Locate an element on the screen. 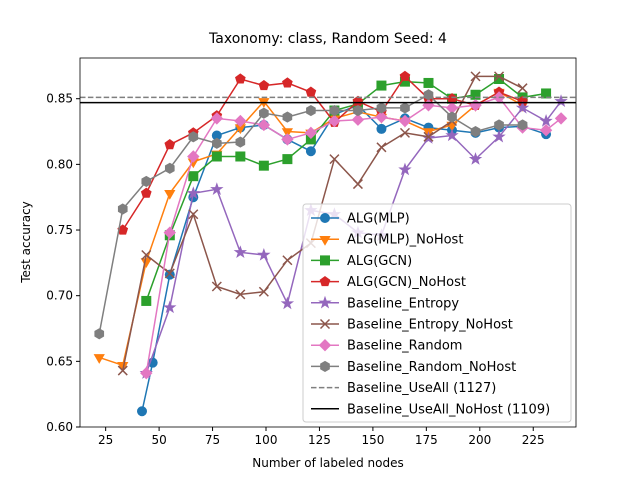 The width and height of the screenshot is (640, 484). chart-title: Taxonomy: class, Random Seed: 4 is located at coordinates (327, 39).